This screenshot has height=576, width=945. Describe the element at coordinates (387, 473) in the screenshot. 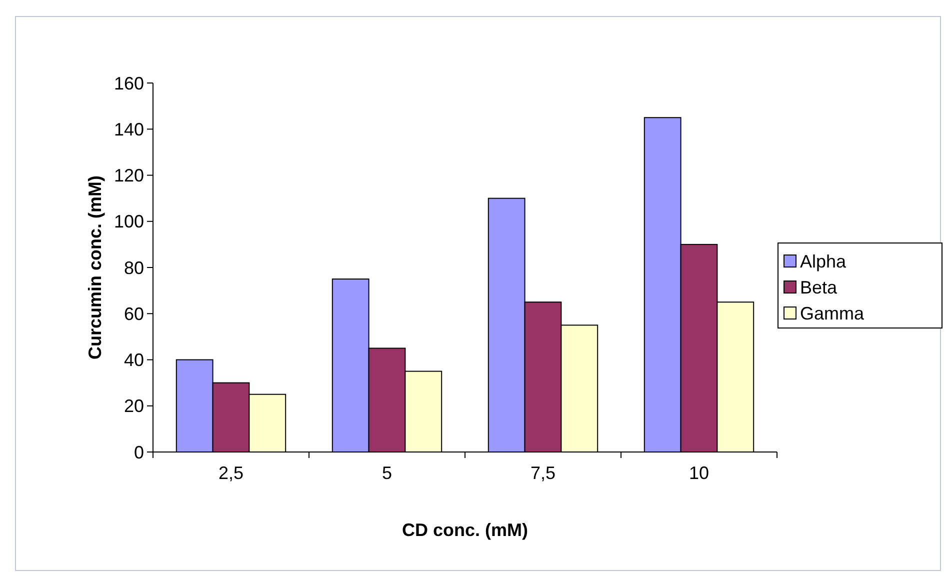

I see `x-tick-label: 5` at that location.